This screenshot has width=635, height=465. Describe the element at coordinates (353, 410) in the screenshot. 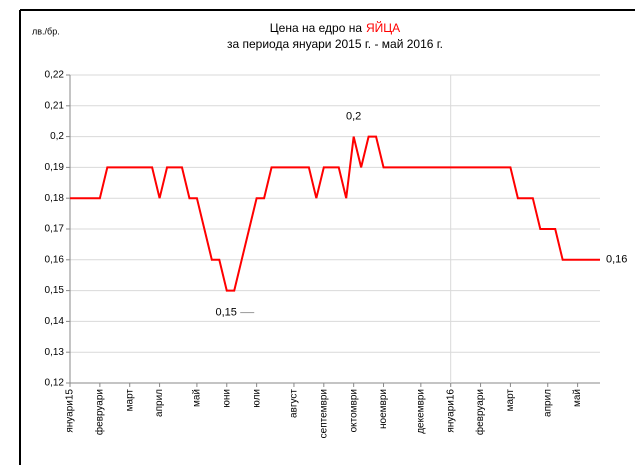

I see `x-tick-label: октомври` at that location.